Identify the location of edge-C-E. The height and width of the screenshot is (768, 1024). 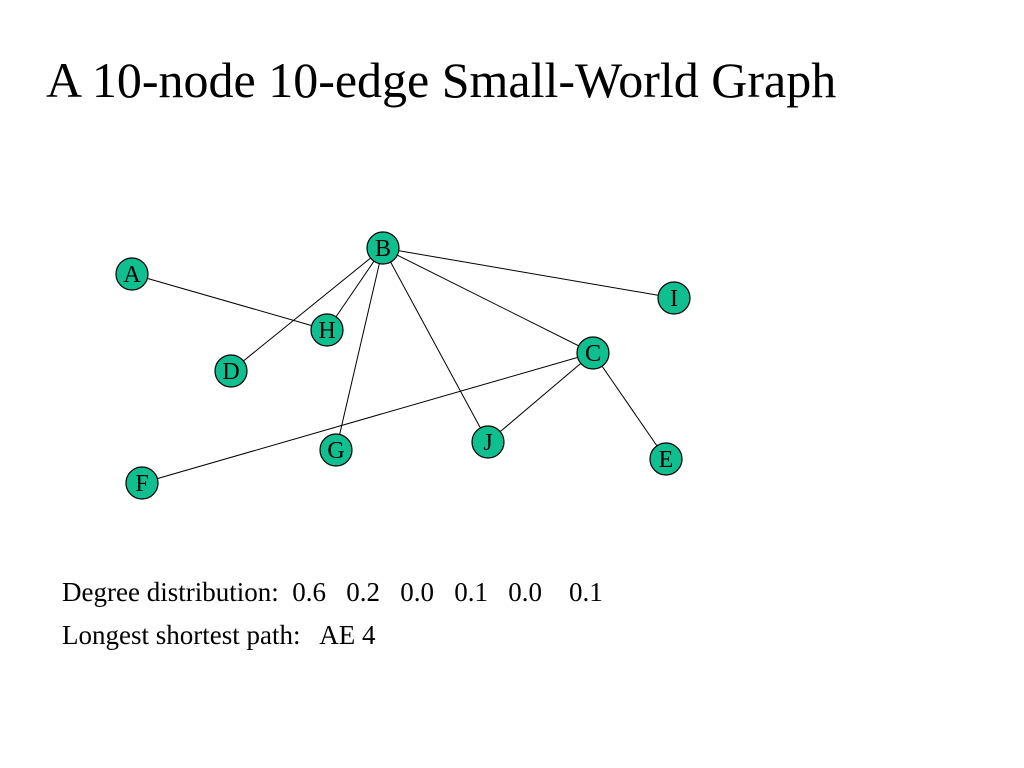
(629, 406).